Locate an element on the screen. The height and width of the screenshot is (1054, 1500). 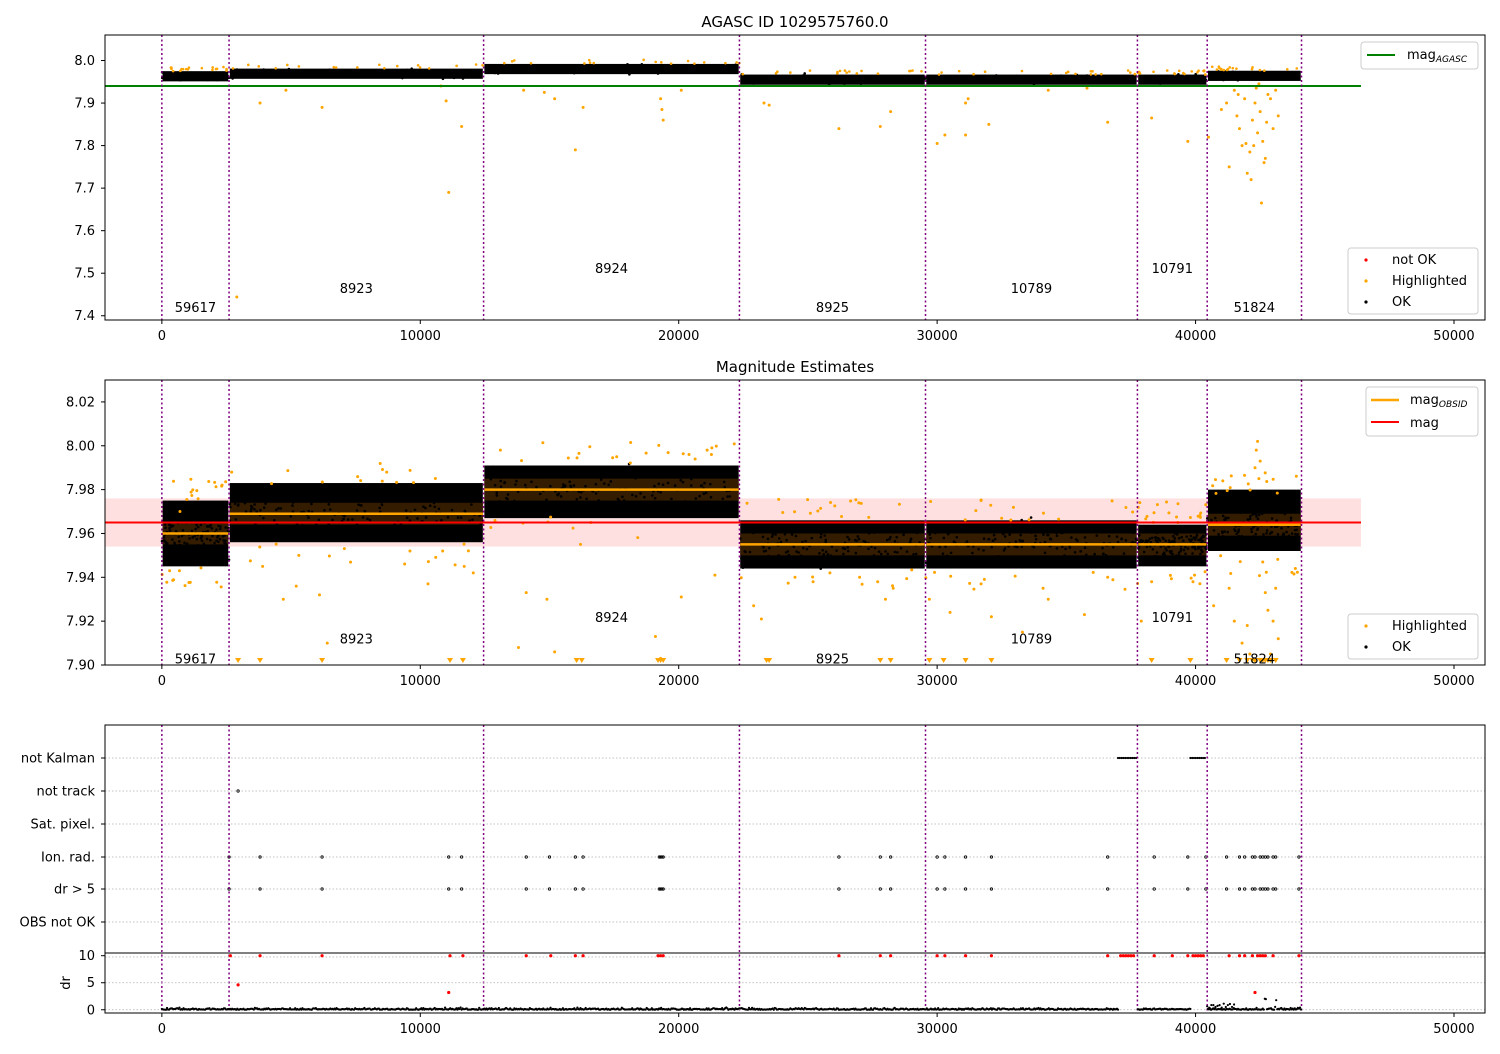
agasc-ytick-label: 7.5 is located at coordinates (84, 274).